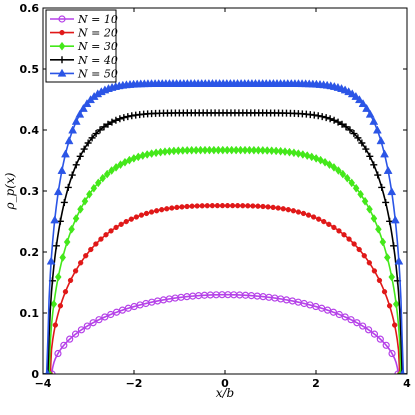 The image size is (415, 415). What do you see at coordinates (30, 313) in the screenshot?
I see `y-tick-label: 0.1` at bounding box center [30, 313].